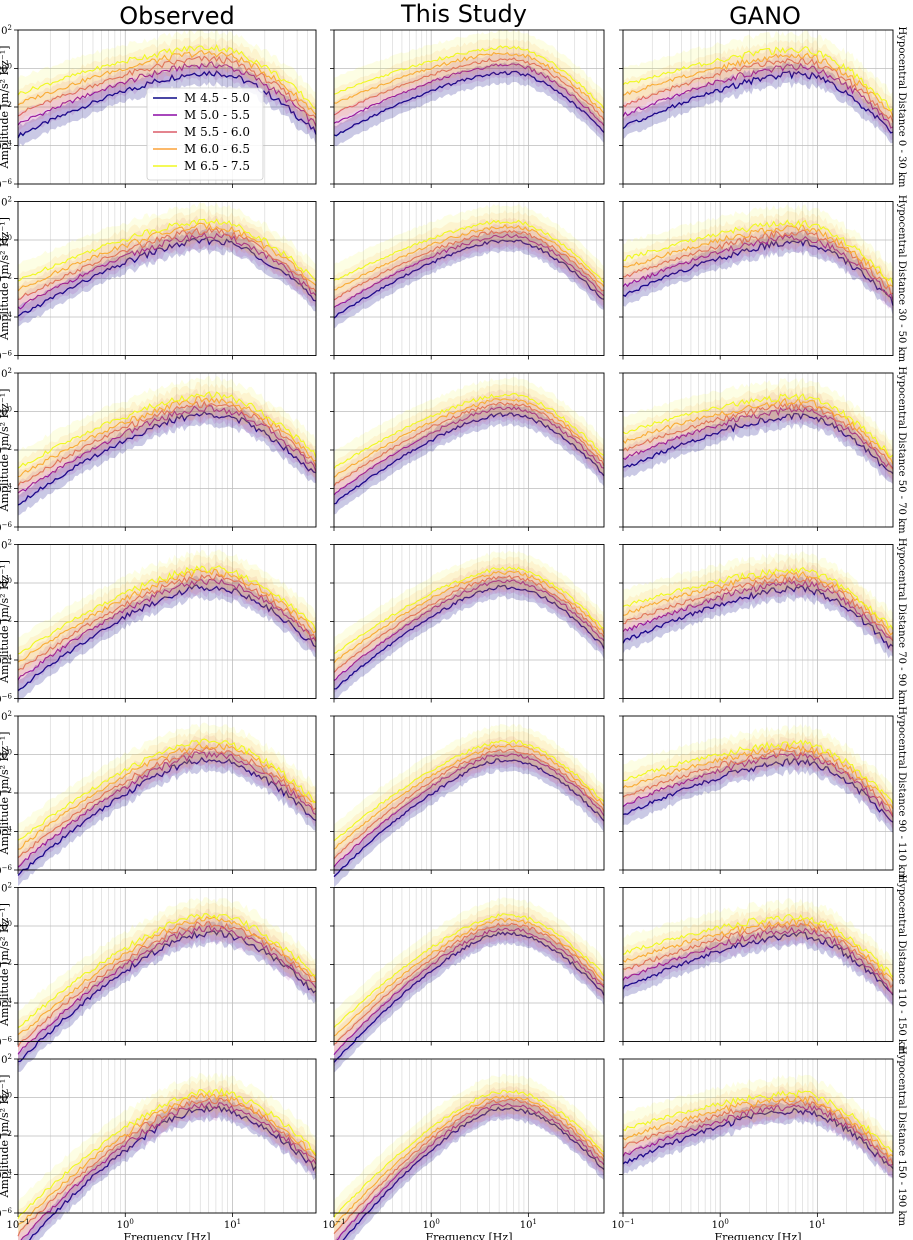 The width and height of the screenshot is (913, 1240). I want to click on panel-r2-c1, so click(467, 451).